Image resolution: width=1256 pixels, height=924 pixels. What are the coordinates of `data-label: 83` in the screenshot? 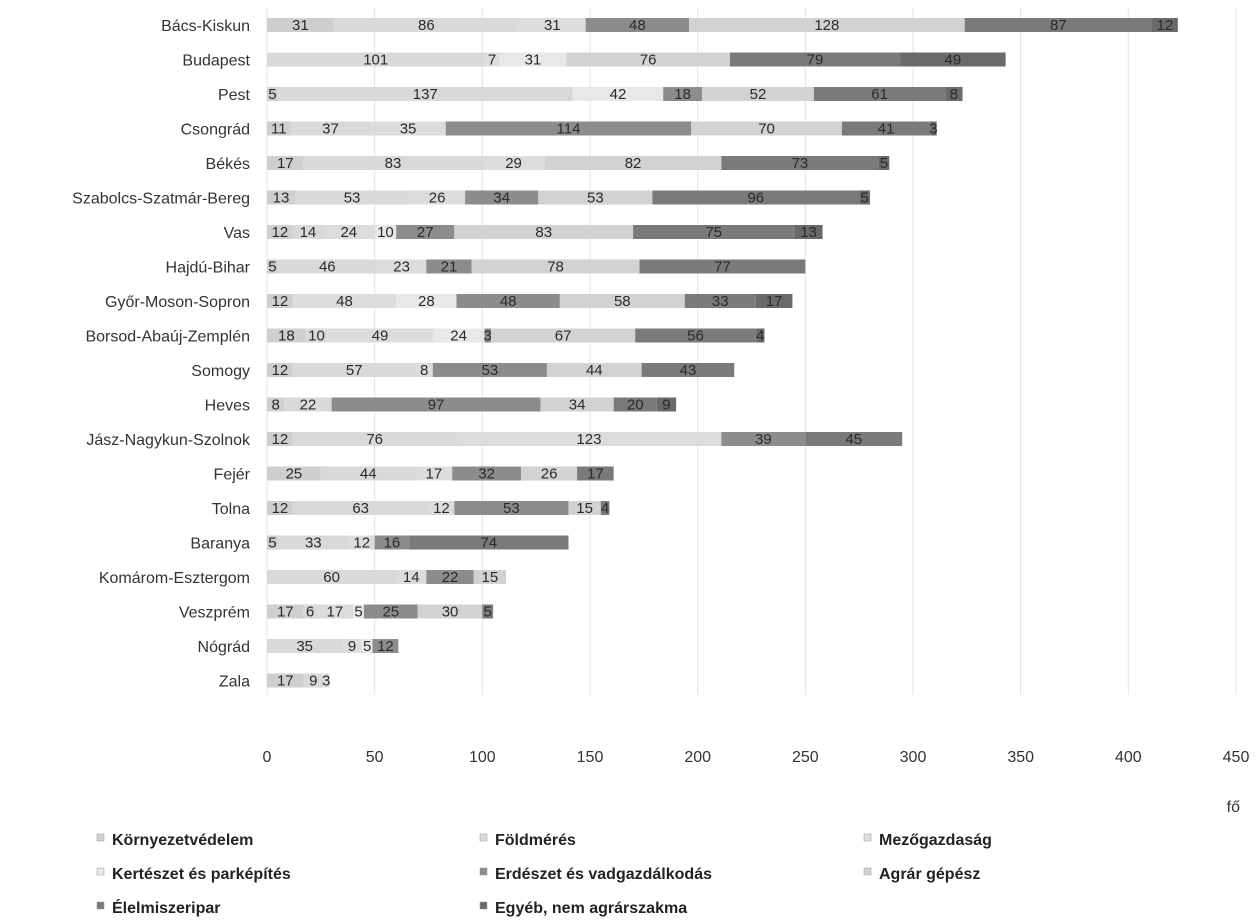 It's located at (393, 163).